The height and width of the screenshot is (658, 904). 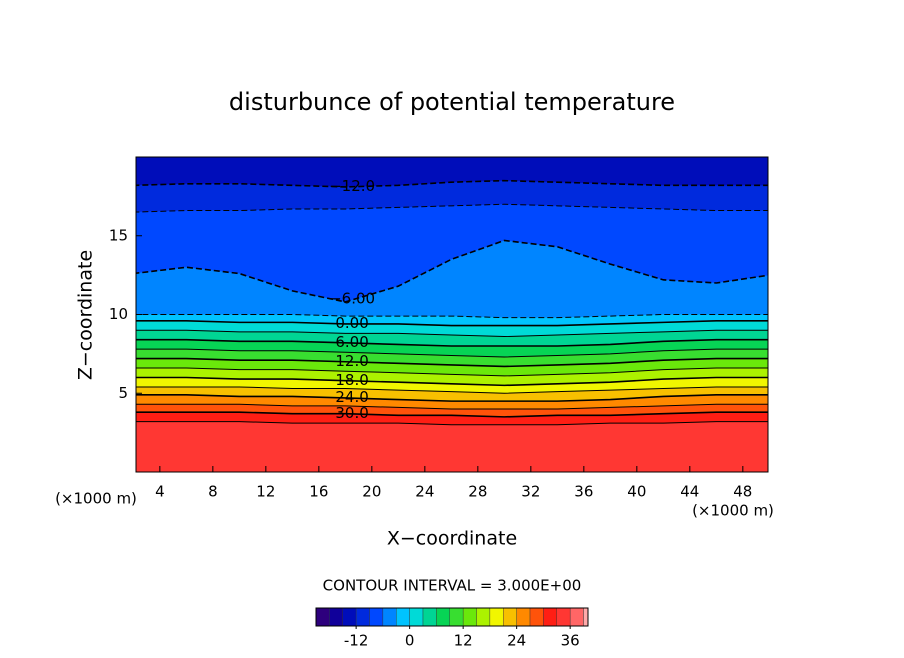 What do you see at coordinates (410, 641) in the screenshot?
I see `colorbar-tick-label: 0` at bounding box center [410, 641].